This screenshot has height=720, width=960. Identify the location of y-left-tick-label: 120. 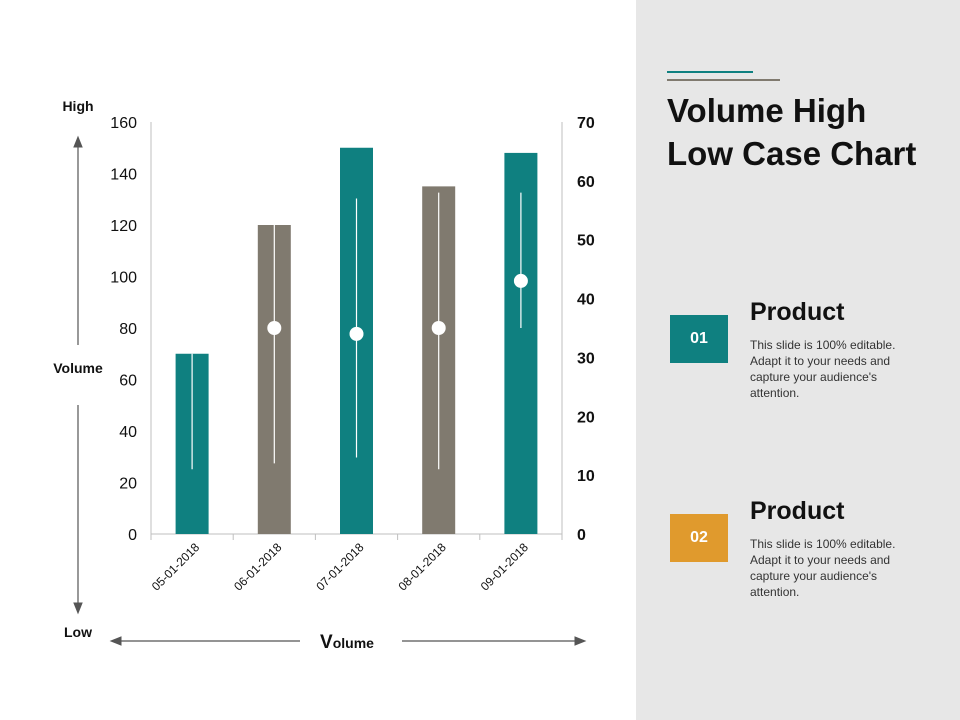
(123, 226).